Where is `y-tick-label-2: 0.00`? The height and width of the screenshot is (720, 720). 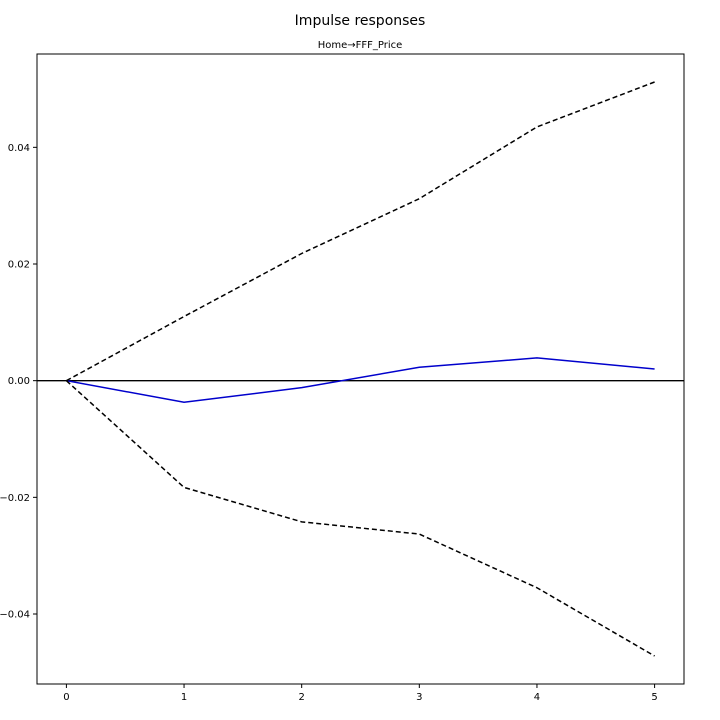
y-tick-label-2: 0.00 is located at coordinates (19, 381).